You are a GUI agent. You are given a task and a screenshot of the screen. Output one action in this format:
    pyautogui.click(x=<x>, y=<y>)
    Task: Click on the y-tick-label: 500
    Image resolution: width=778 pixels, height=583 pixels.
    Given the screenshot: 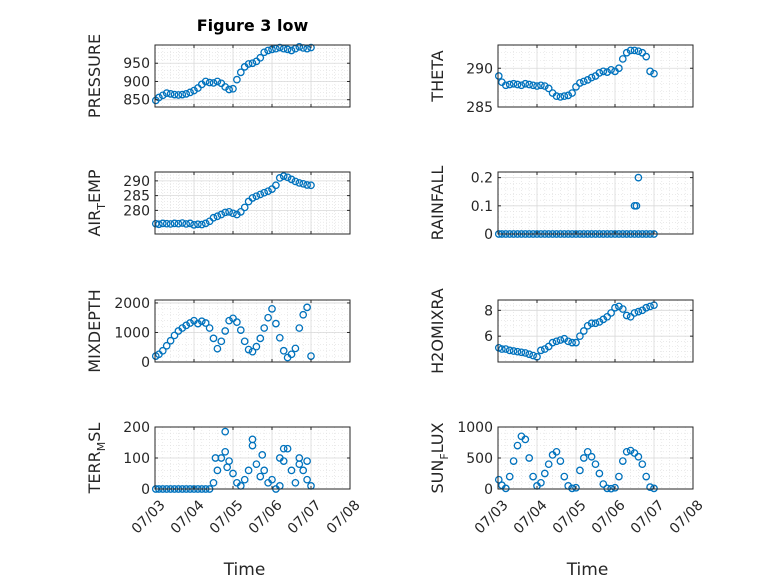 What is the action you would take?
    pyautogui.click(x=479, y=459)
    